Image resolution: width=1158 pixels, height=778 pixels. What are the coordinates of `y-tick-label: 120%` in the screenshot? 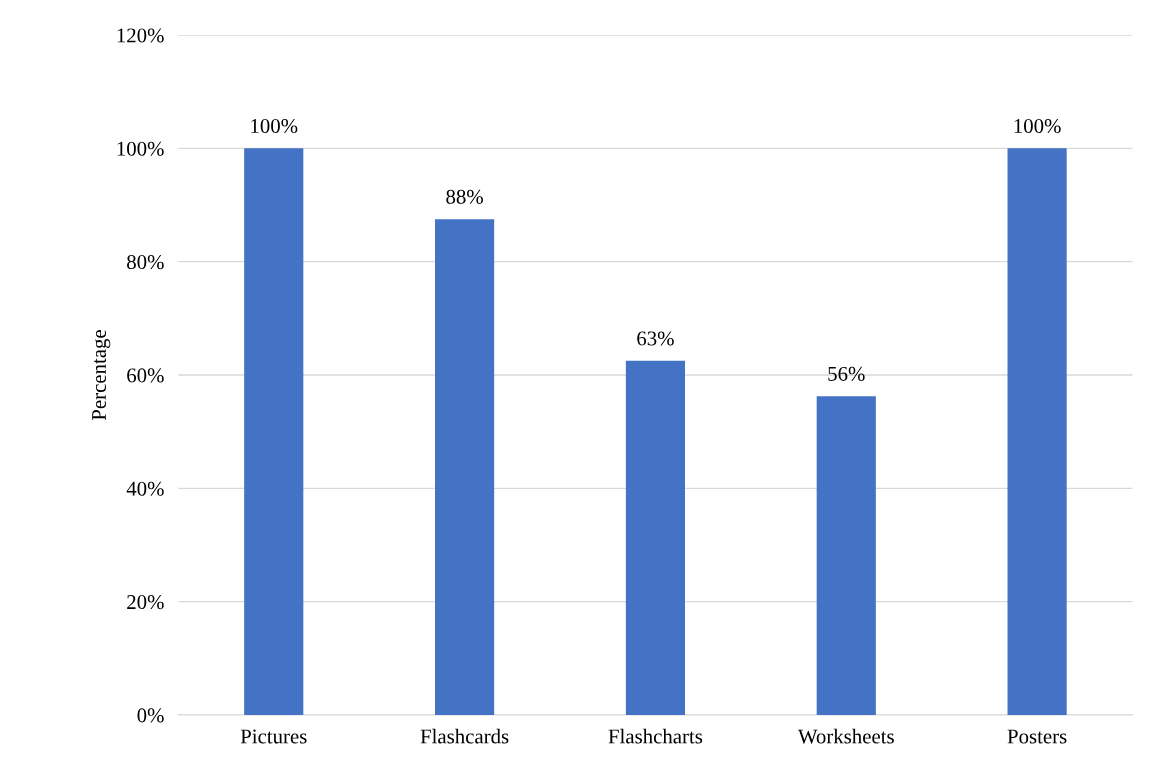 It's located at (140, 35).